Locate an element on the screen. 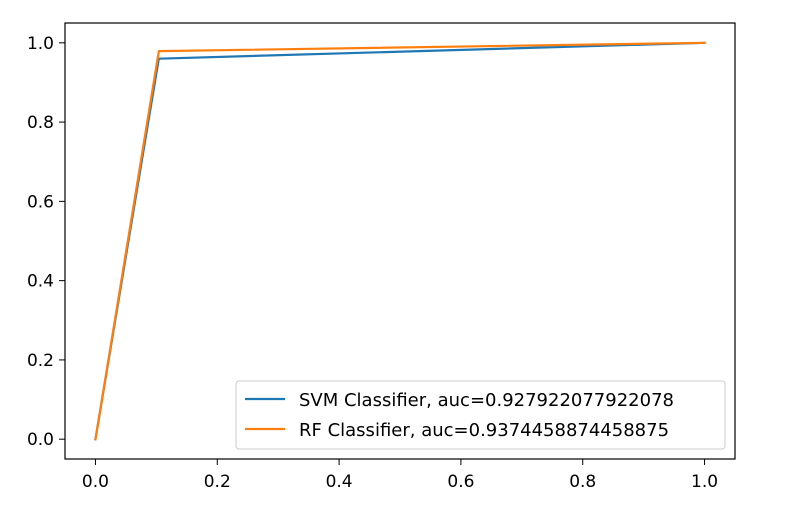 This screenshot has height=511, width=795. x-tick-label: 0.6 is located at coordinates (460, 482).